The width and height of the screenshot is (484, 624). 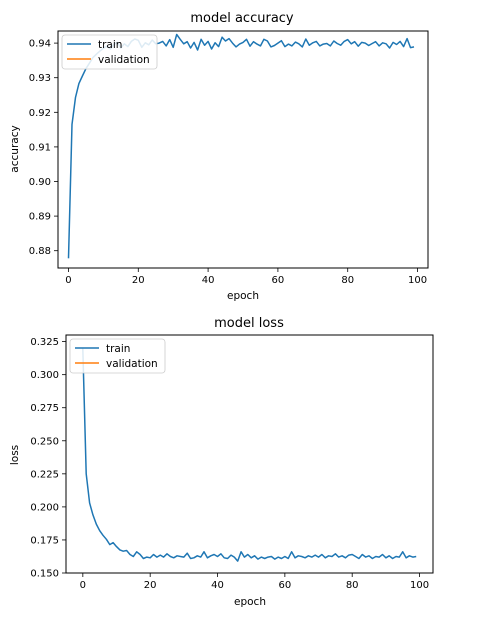 I want to click on loss-x-tick-label: 80, so click(x=352, y=585).